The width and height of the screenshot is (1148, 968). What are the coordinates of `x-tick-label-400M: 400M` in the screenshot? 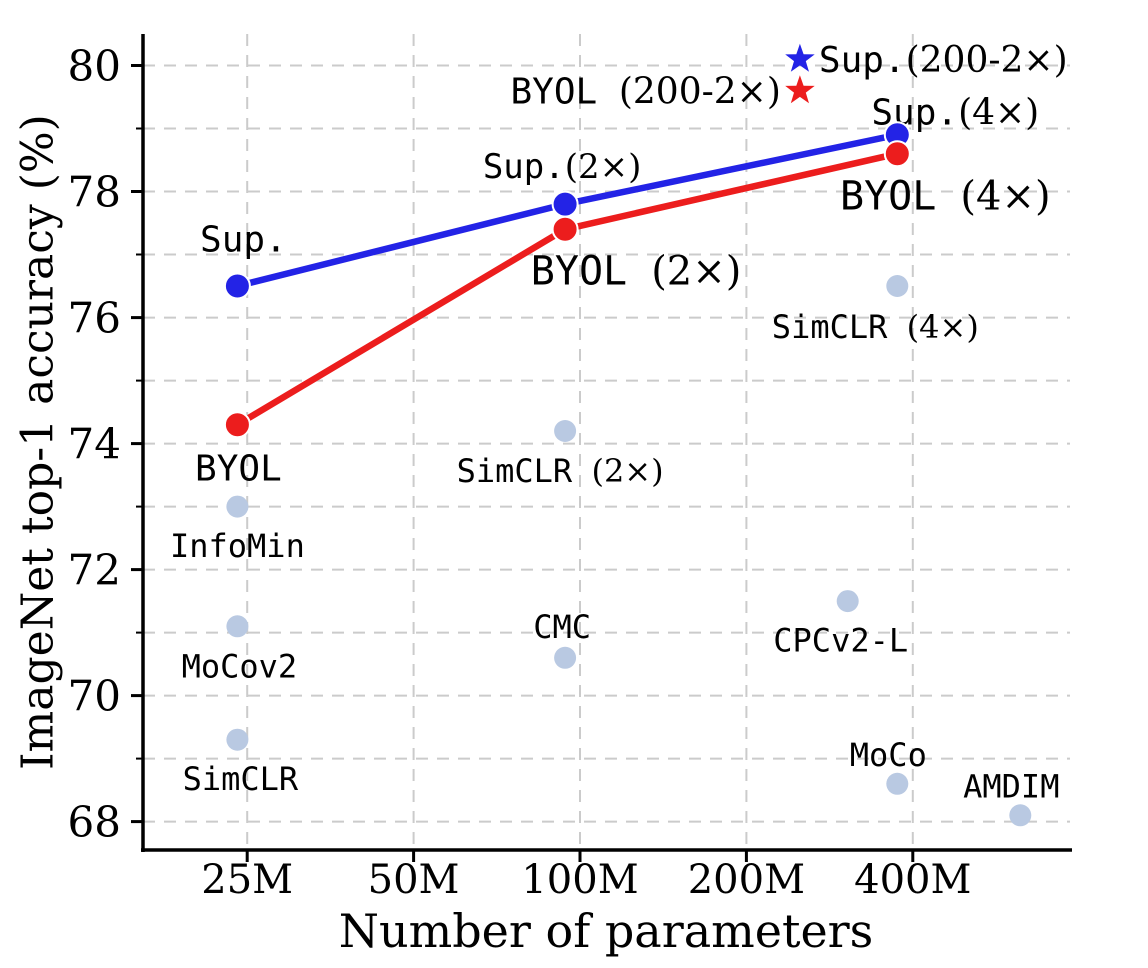 It's located at (912, 880).